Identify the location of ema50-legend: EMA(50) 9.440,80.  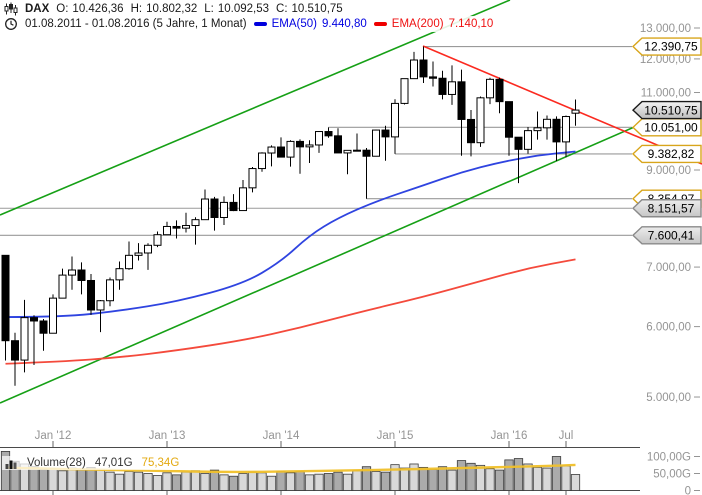
(310, 24).